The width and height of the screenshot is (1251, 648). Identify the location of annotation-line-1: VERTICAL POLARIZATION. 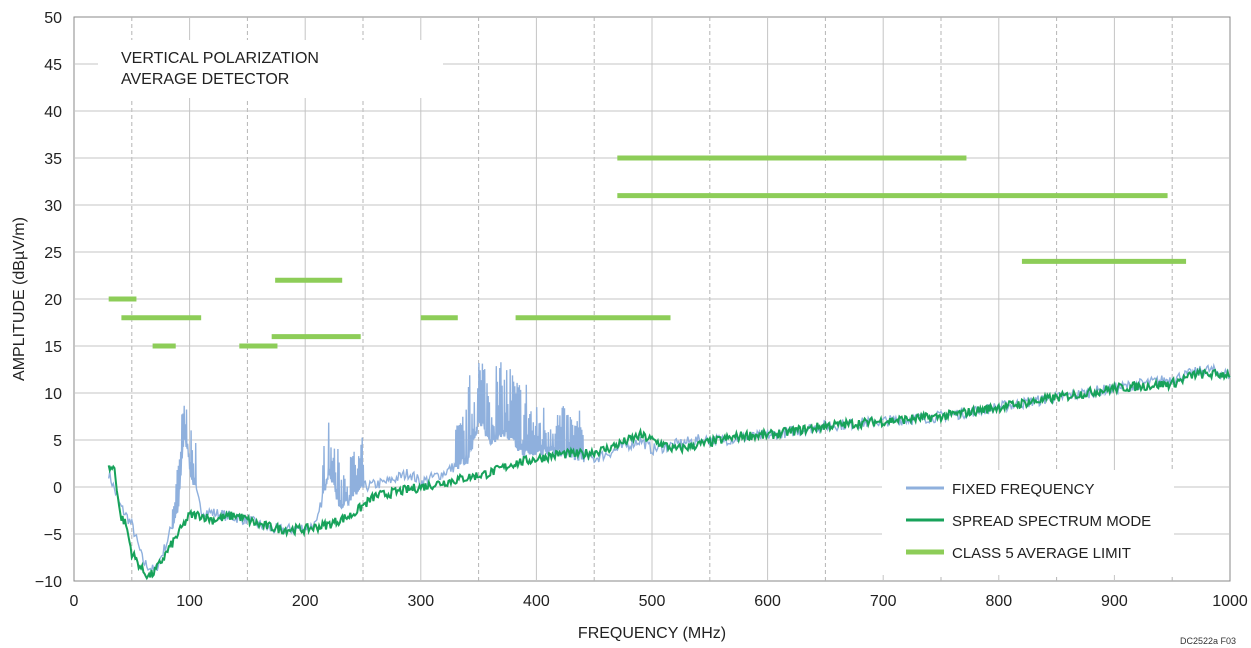
(220, 58).